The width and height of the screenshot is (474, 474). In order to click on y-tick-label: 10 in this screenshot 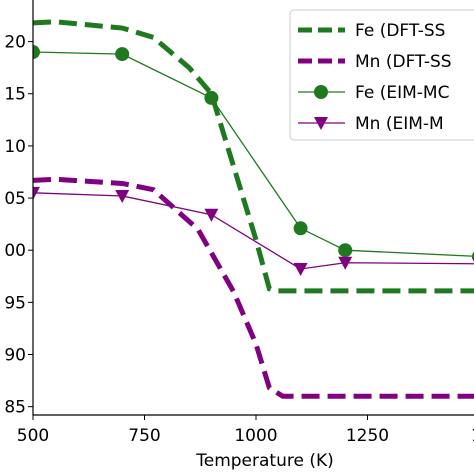, I will do `click(15, 147)`.